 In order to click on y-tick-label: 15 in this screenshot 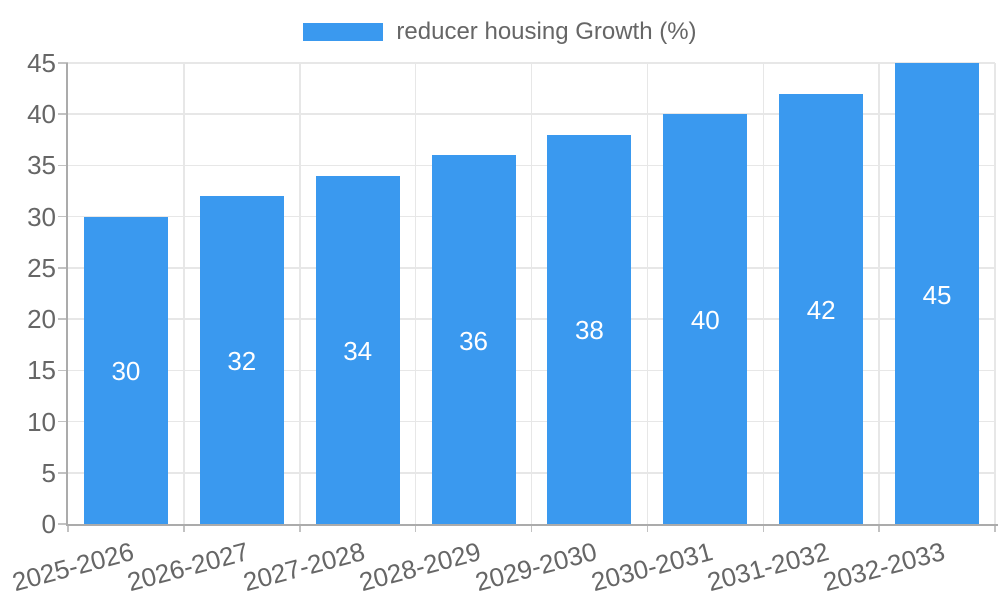, I will do `click(41, 370)`.